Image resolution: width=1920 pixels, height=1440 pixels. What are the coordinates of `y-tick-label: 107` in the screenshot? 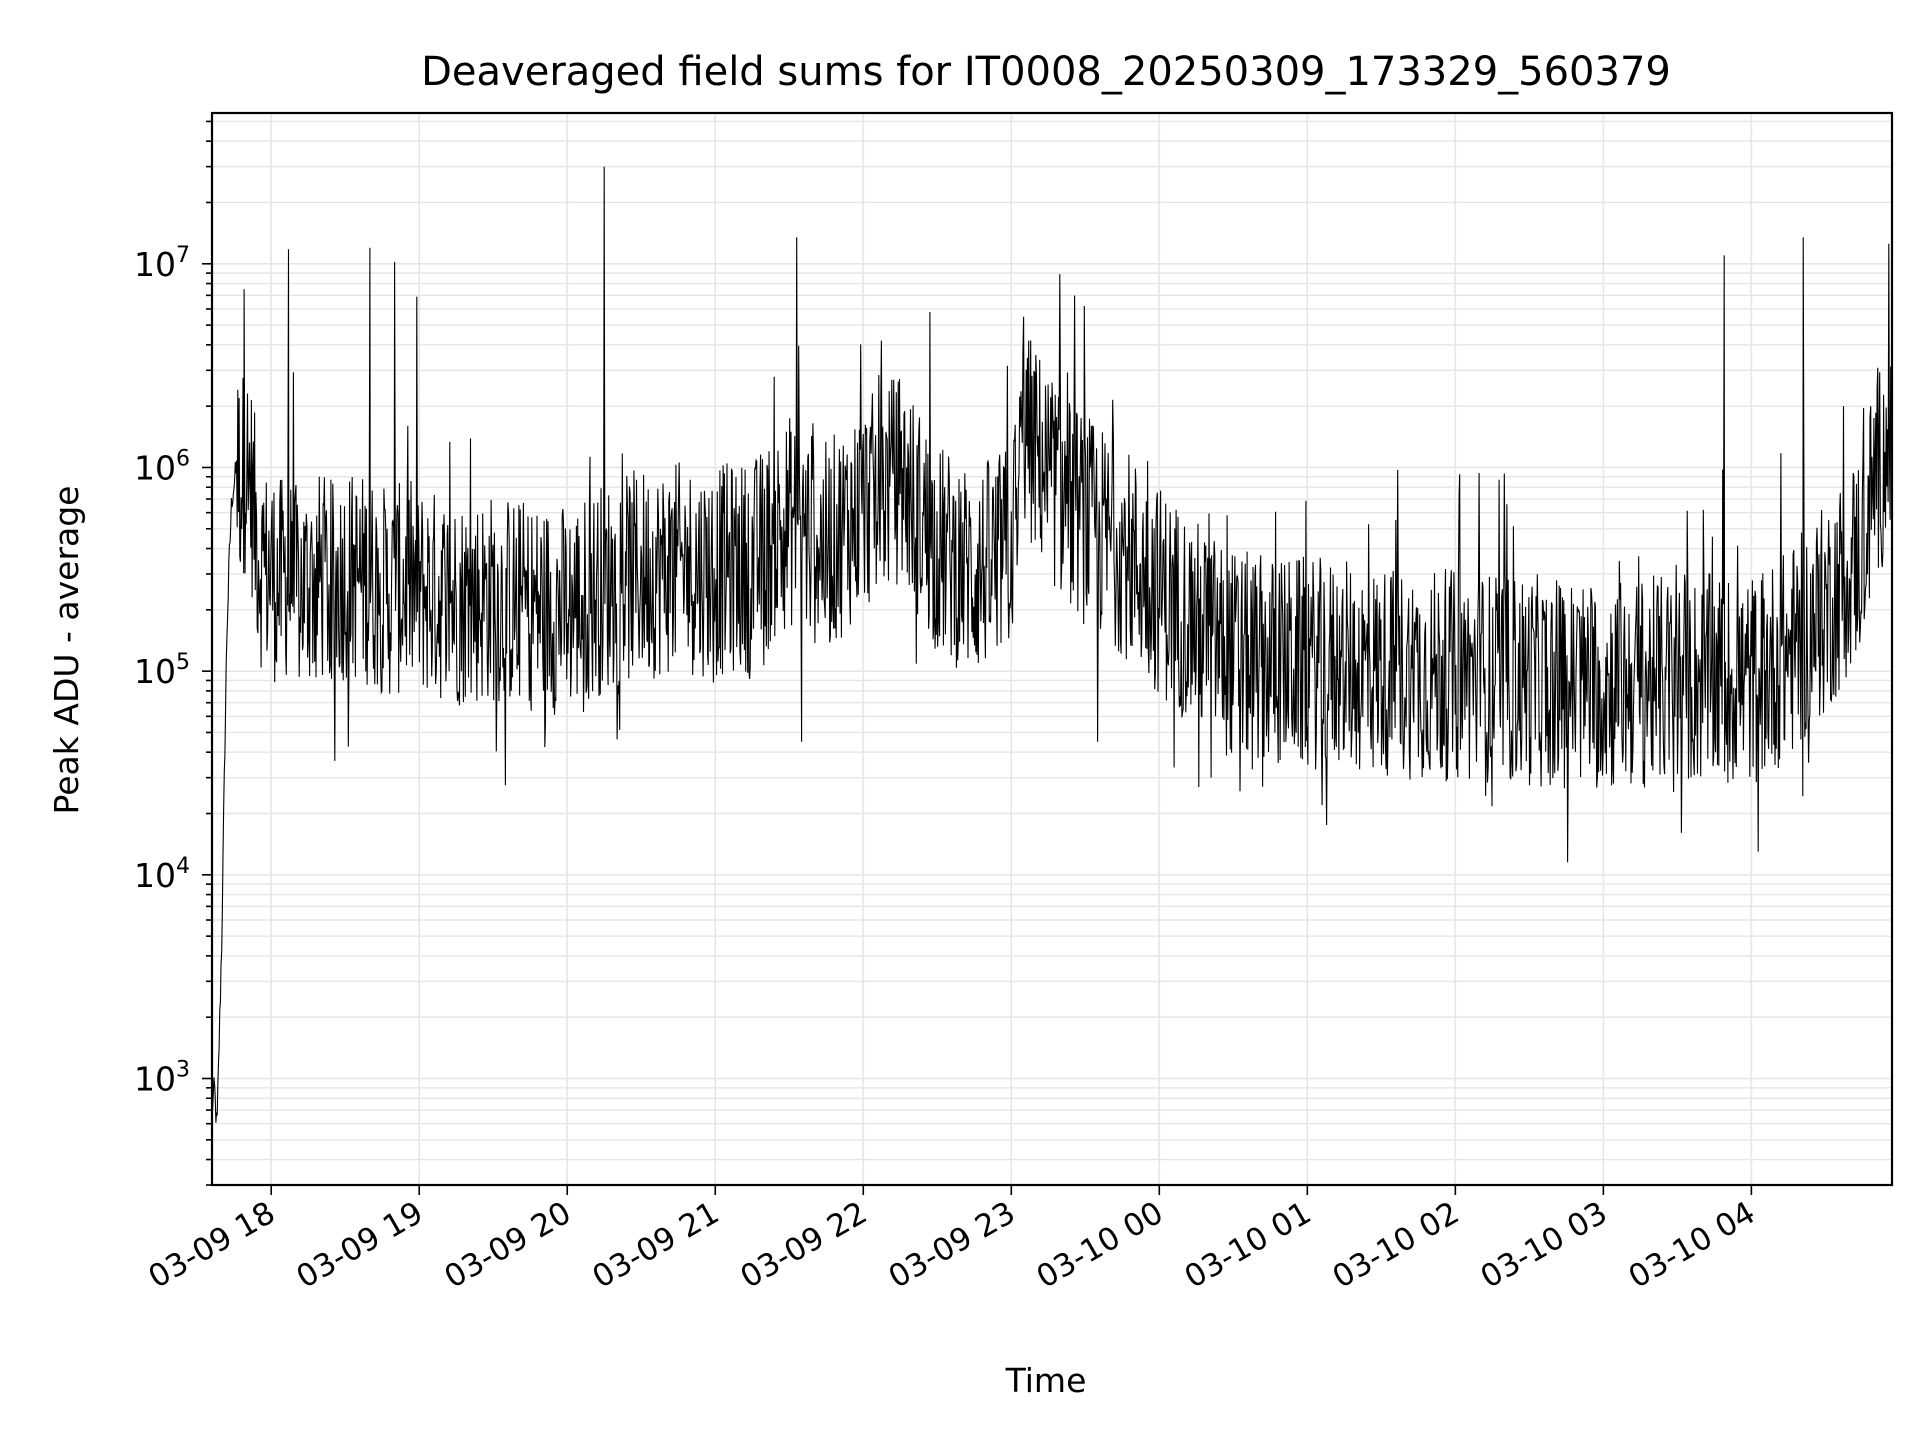 It's located at (162, 263).